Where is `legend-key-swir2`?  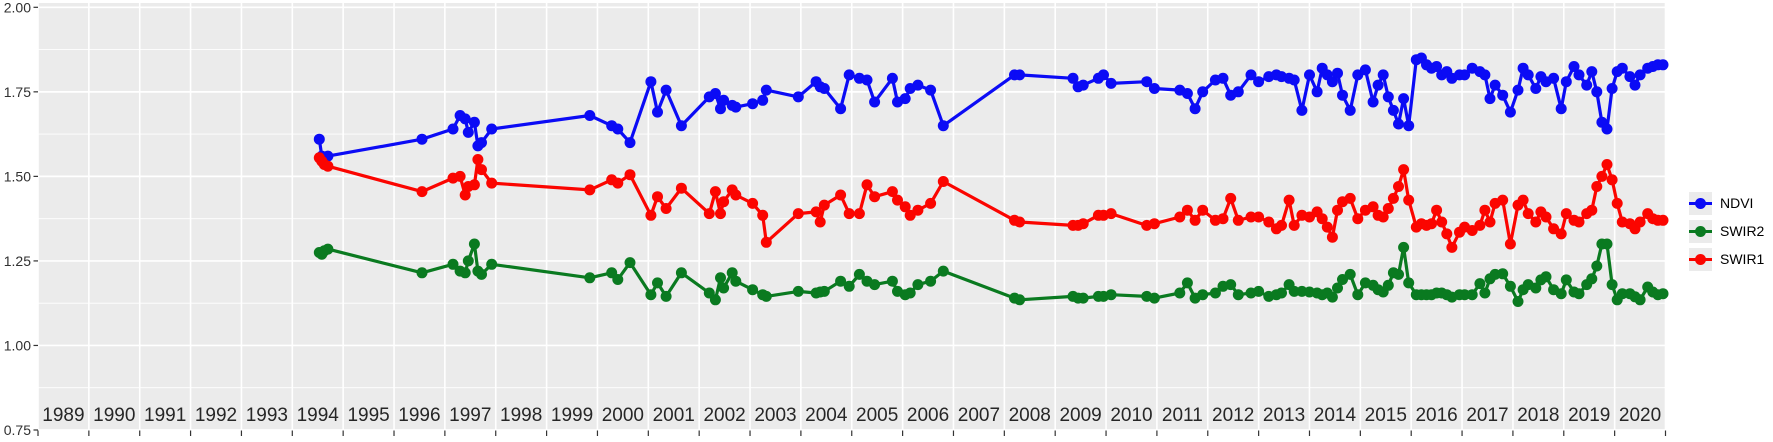 legend-key-swir2 is located at coordinates (1700, 231).